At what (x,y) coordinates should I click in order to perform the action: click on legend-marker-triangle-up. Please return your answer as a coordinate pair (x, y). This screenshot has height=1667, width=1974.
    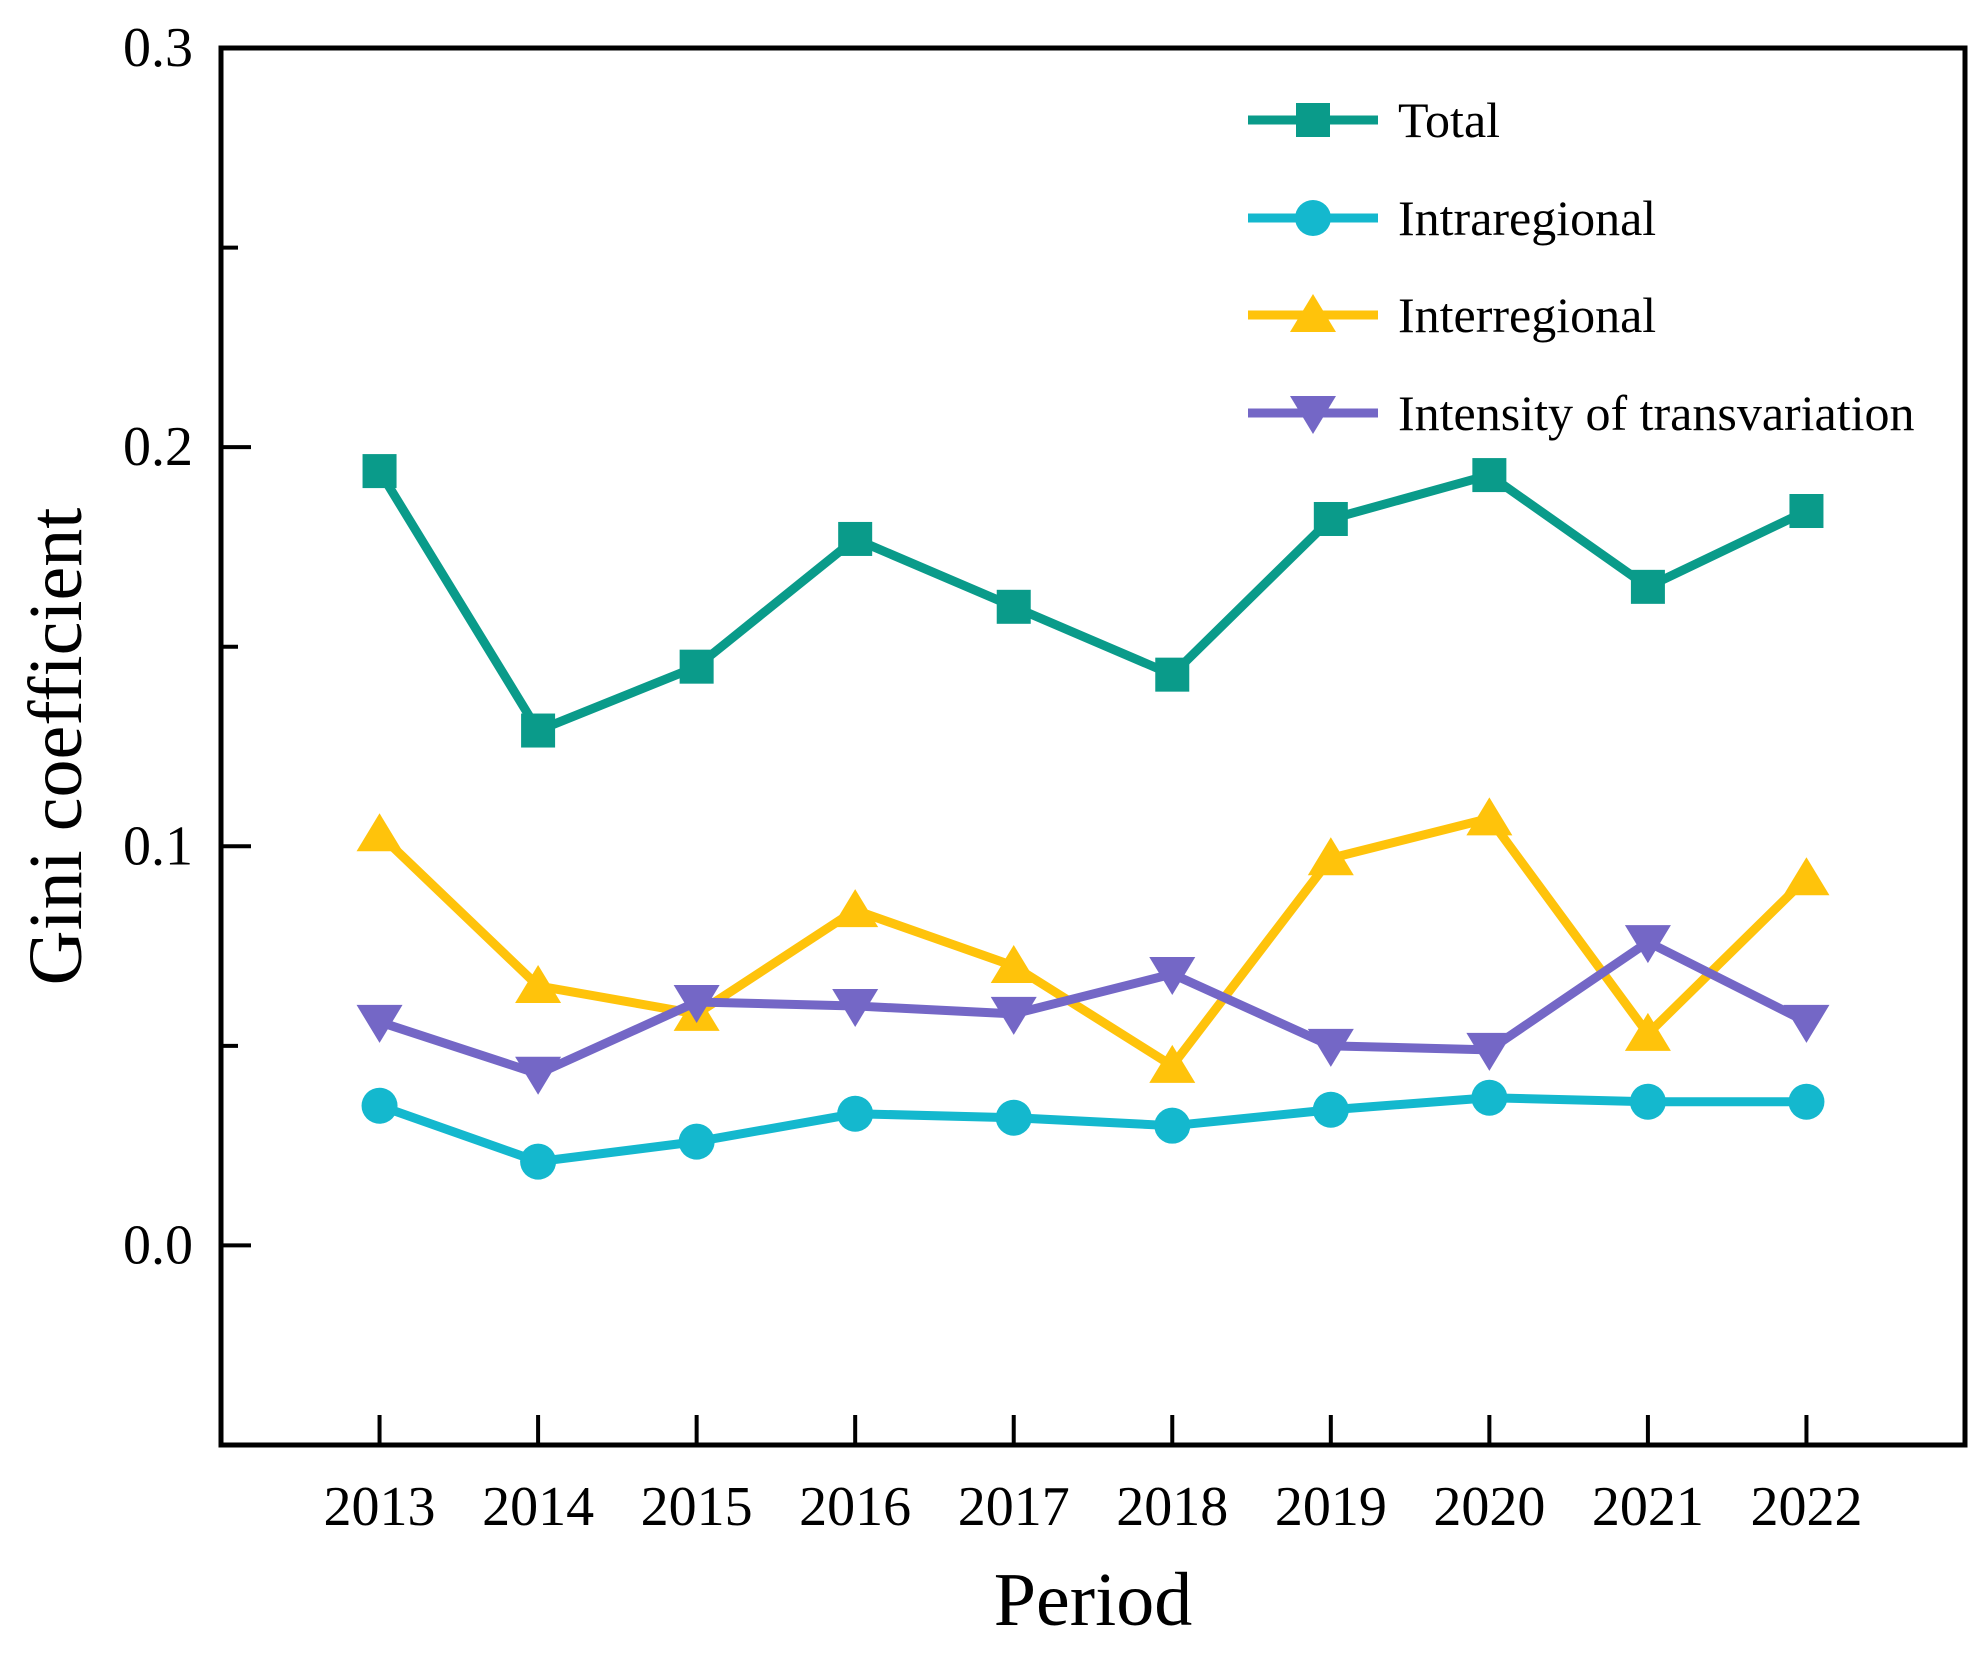
    Looking at the image, I should click on (1313, 313).